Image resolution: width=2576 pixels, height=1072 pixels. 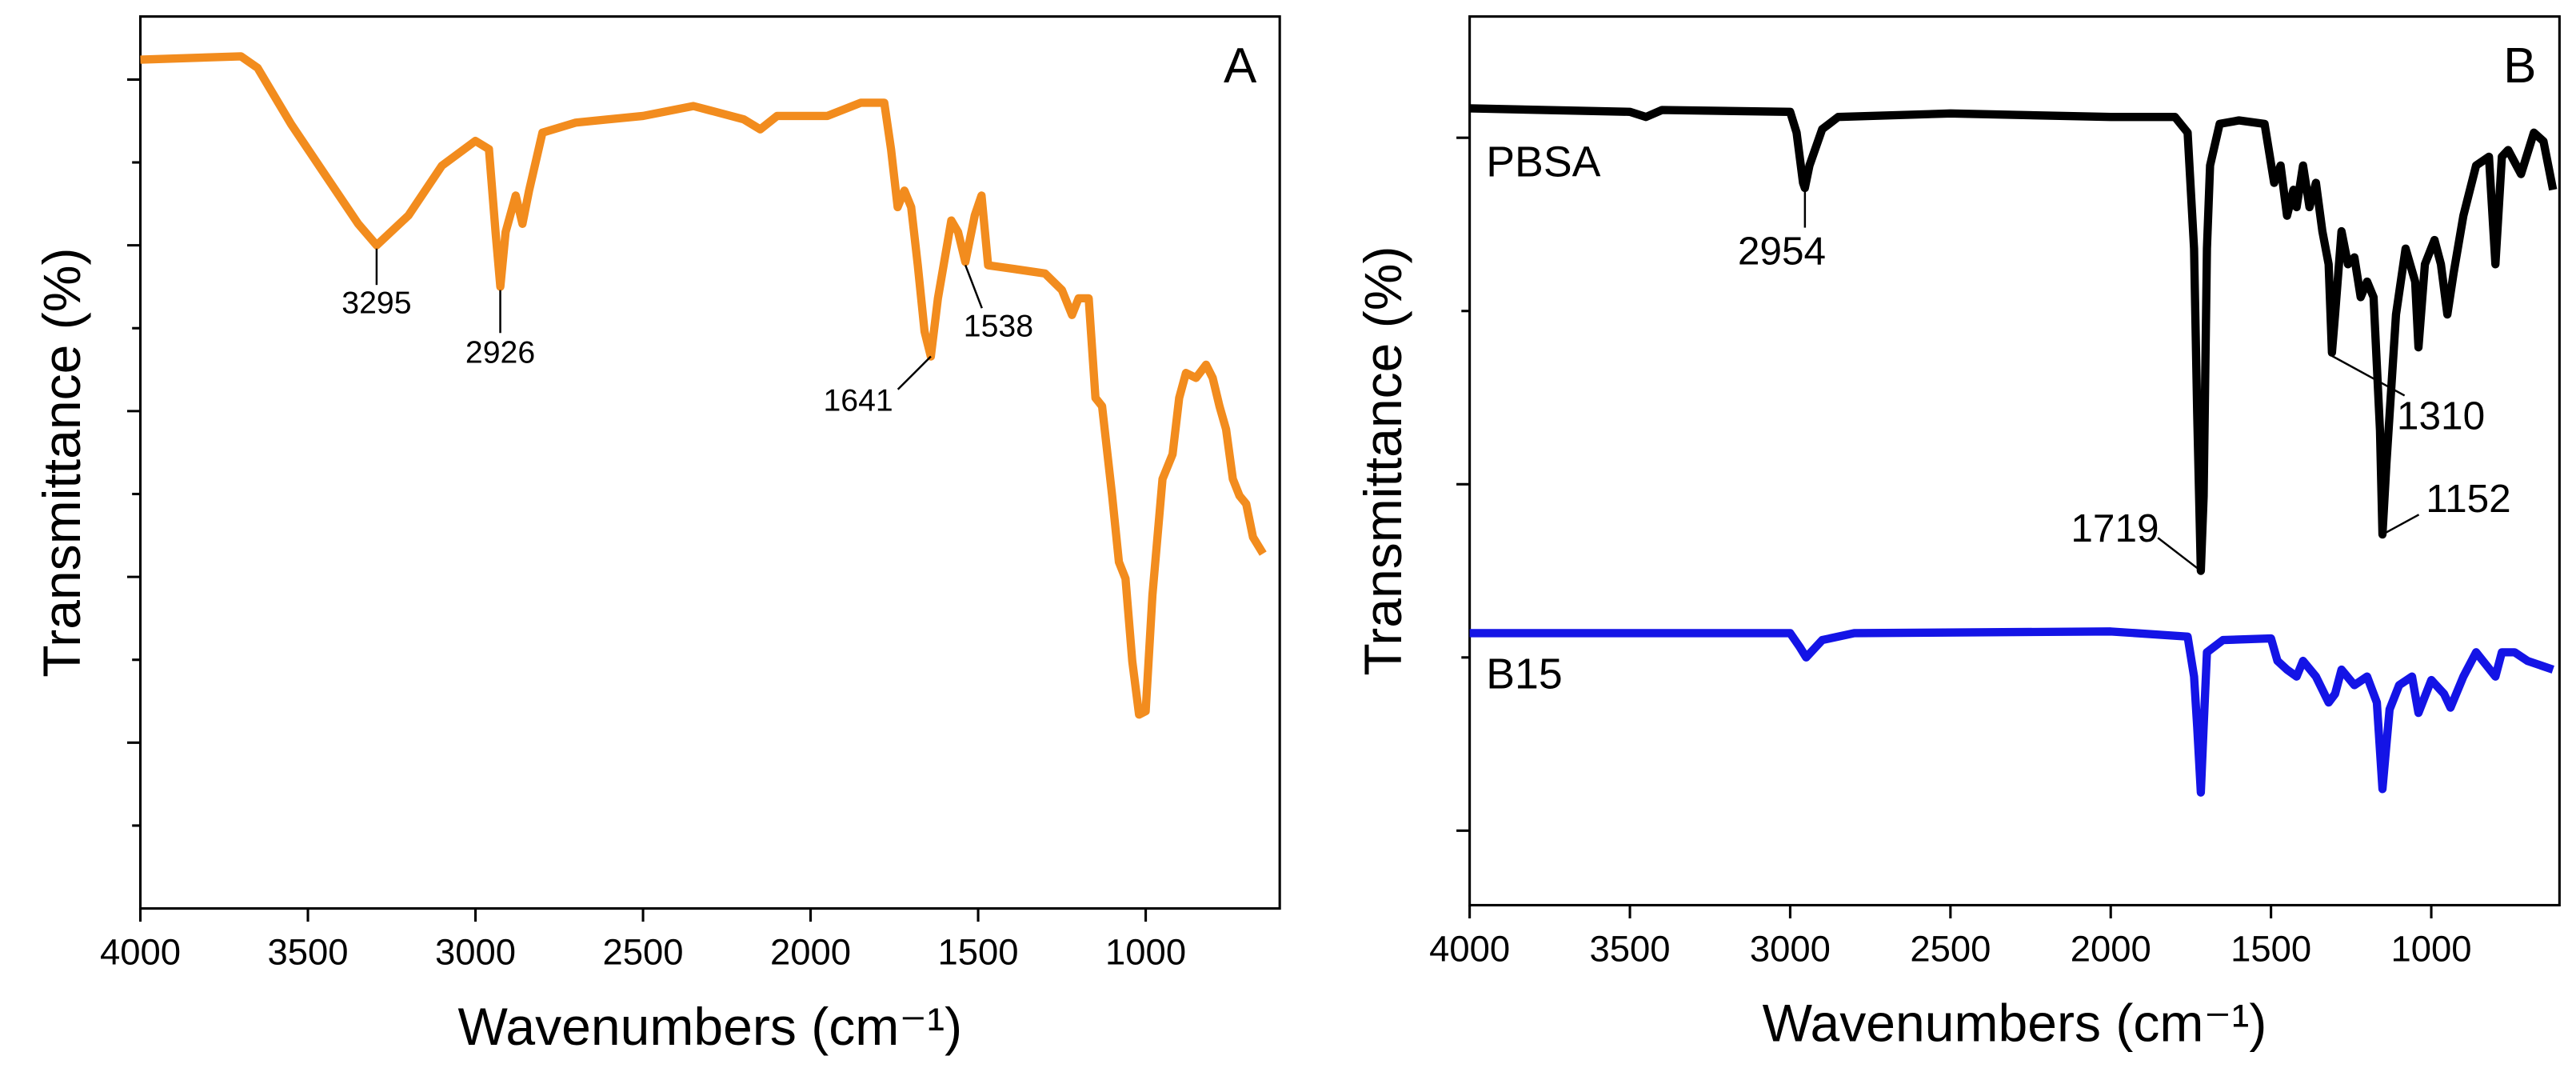 What do you see at coordinates (999, 325) in the screenshot?
I see `annotation-label: 1538` at bounding box center [999, 325].